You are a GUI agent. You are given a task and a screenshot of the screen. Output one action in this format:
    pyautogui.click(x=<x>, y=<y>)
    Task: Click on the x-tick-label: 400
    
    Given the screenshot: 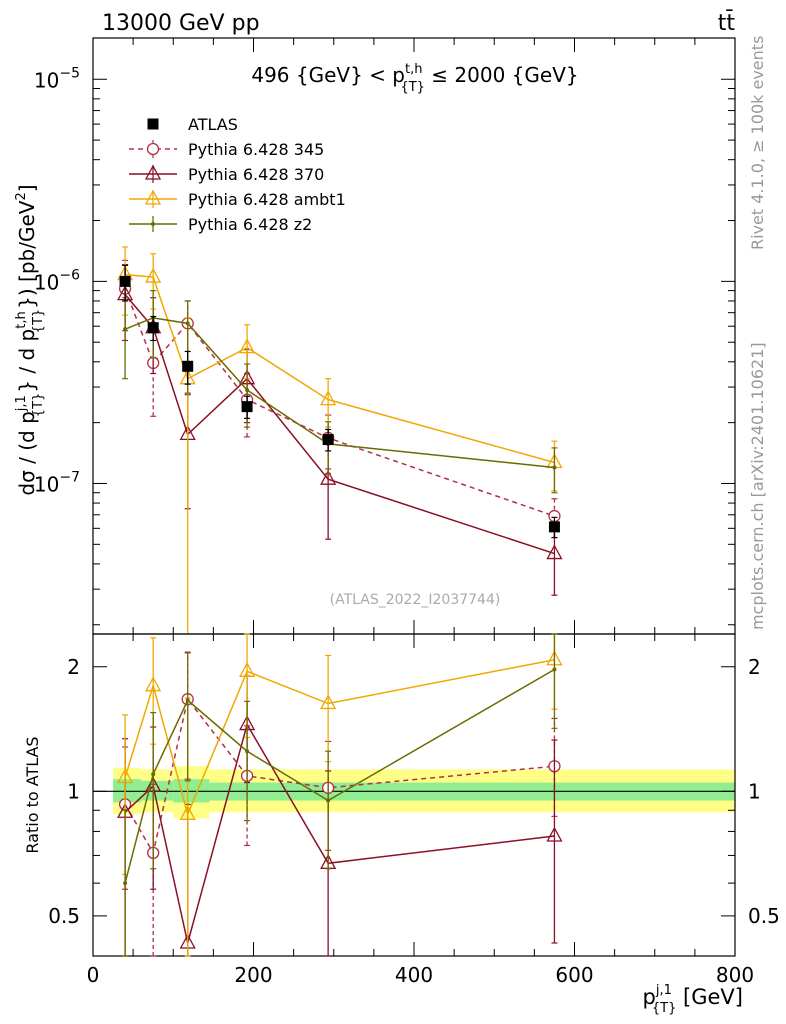 What is the action you would take?
    pyautogui.click(x=414, y=975)
    